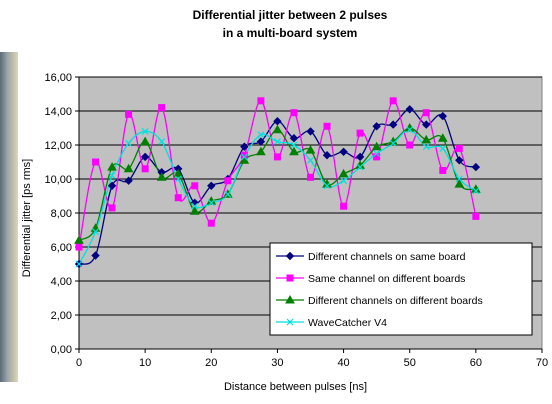 This screenshot has width=552, height=404. I want to click on y-tick-label: 0,00, so click(61, 350).